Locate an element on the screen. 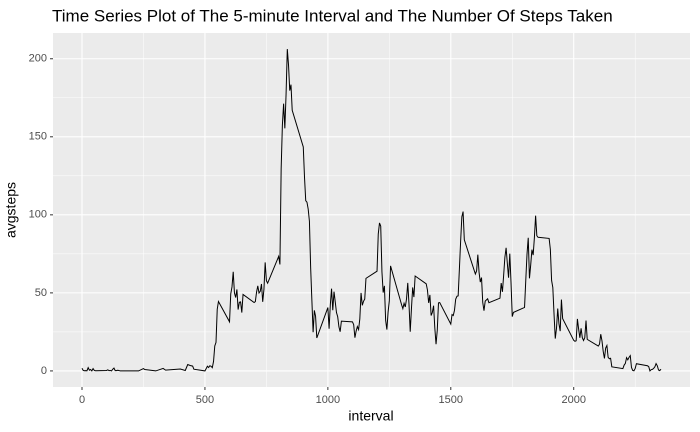  x-axis-title: interval is located at coordinates (370, 416).